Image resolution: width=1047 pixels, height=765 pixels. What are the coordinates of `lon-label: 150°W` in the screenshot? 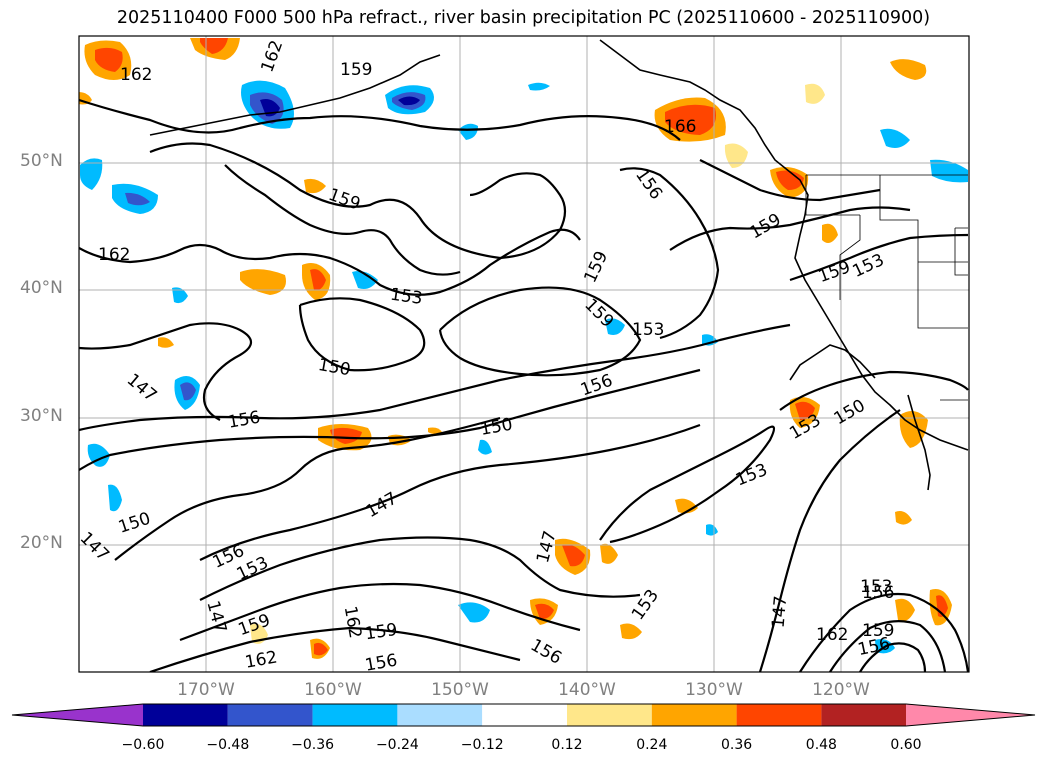 It's located at (460, 690).